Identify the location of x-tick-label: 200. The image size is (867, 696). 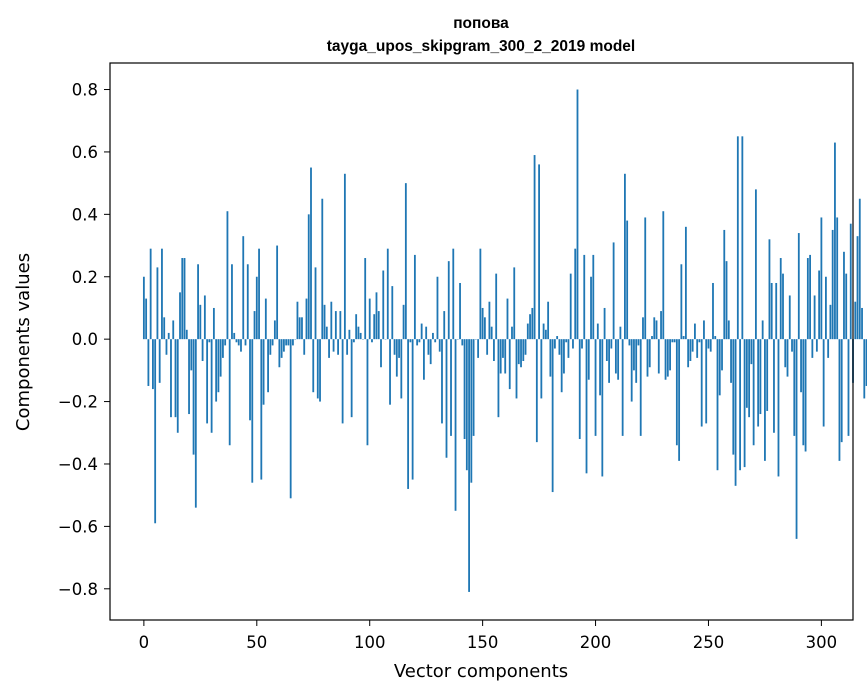
(596, 642).